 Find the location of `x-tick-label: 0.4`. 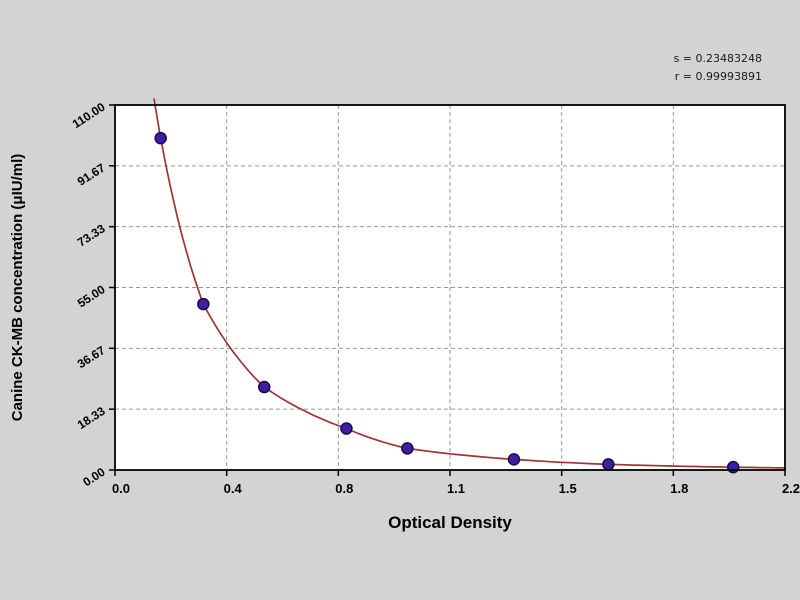

x-tick-label: 0.4 is located at coordinates (233, 488).